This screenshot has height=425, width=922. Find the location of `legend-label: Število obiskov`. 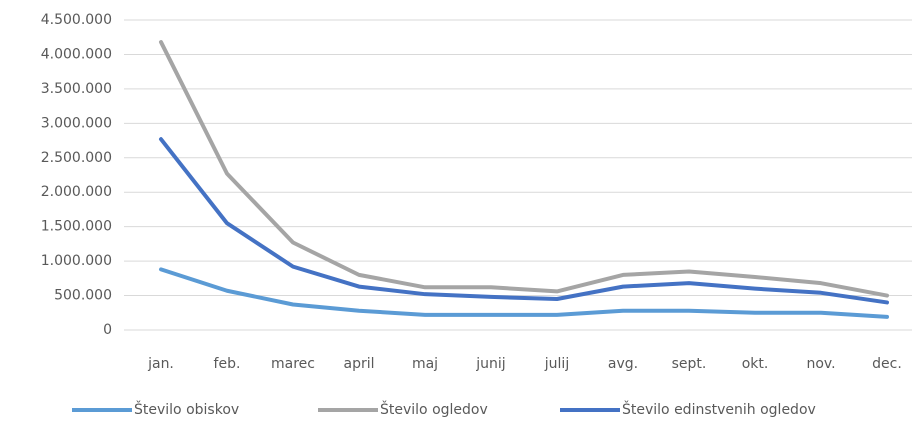

legend-label: Število obiskov is located at coordinates (186, 409).